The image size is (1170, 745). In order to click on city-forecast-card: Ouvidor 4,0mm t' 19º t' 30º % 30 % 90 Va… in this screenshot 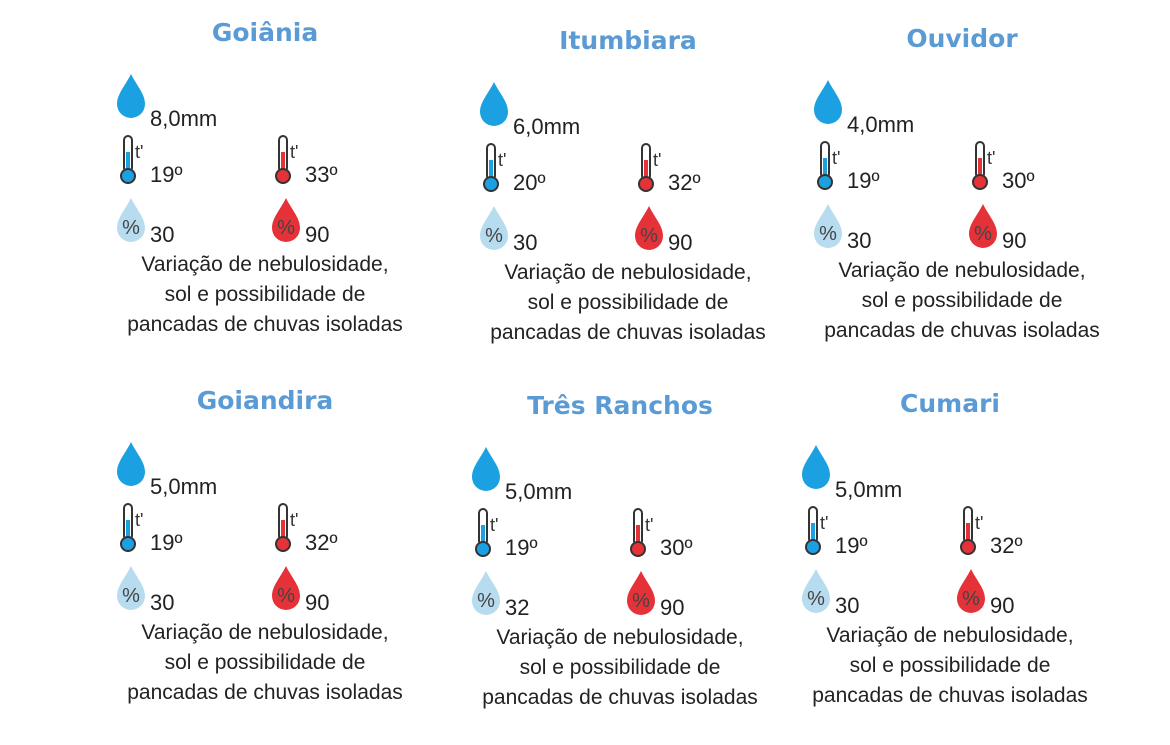, I will do `click(962, 201)`.